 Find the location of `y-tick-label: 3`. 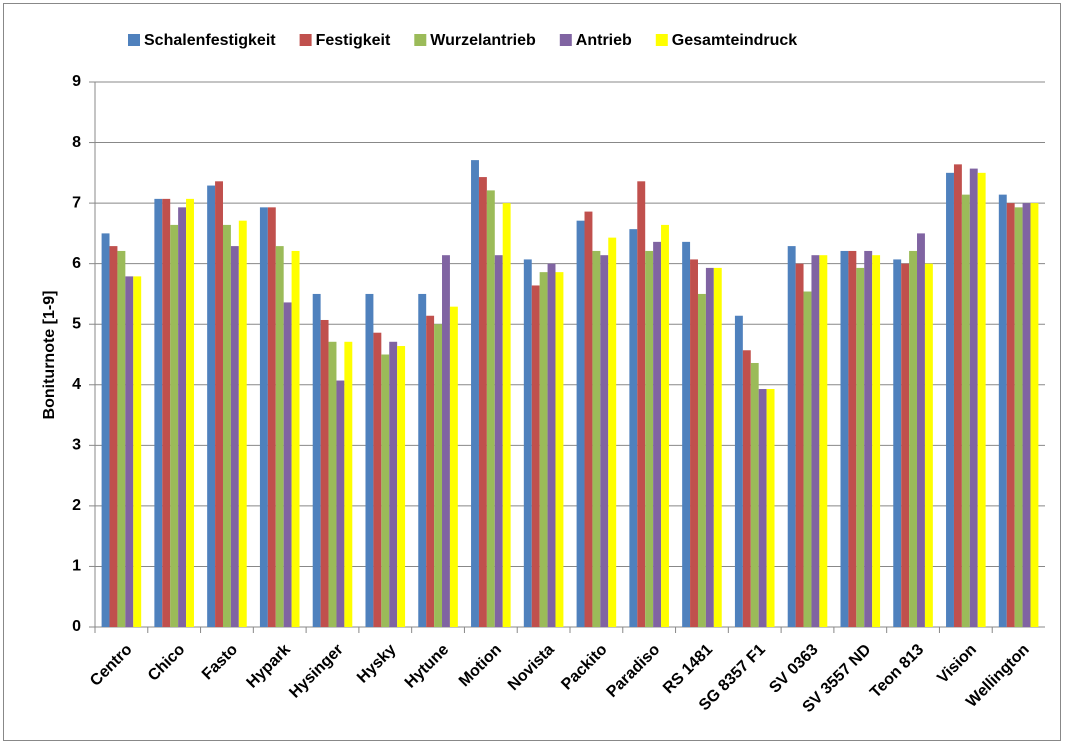

y-tick-label: 3 is located at coordinates (76, 445).